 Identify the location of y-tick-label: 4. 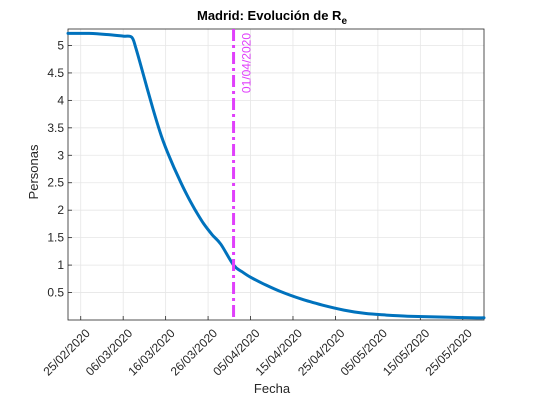
(60, 100).